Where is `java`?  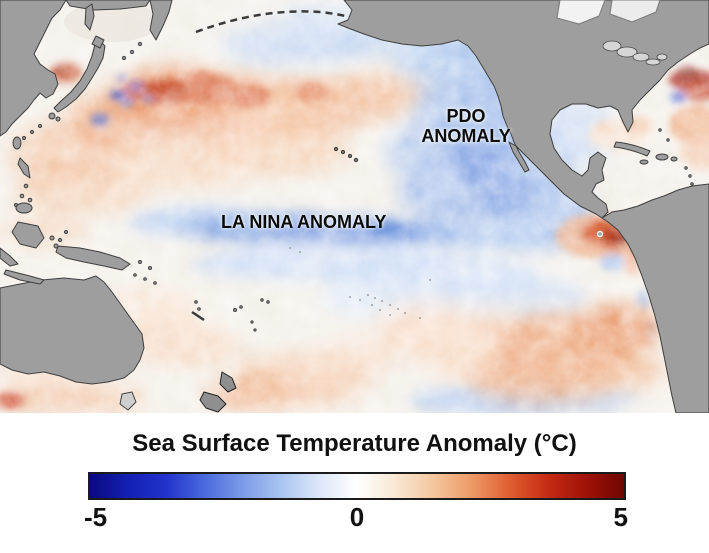 java is located at coordinates (24, 277).